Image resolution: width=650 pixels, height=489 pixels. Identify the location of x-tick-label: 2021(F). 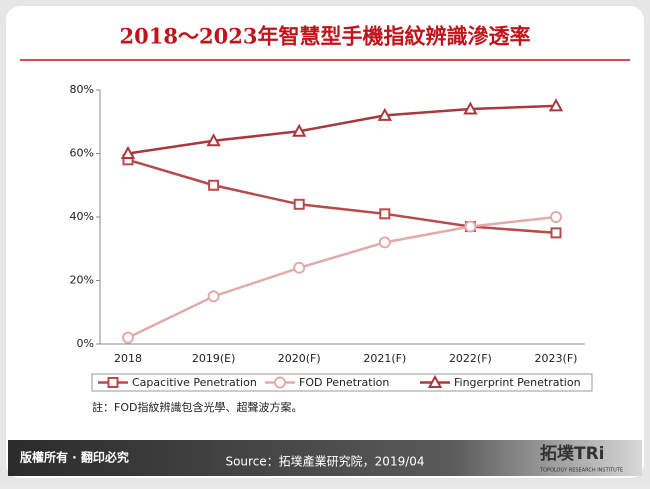
(384, 358).